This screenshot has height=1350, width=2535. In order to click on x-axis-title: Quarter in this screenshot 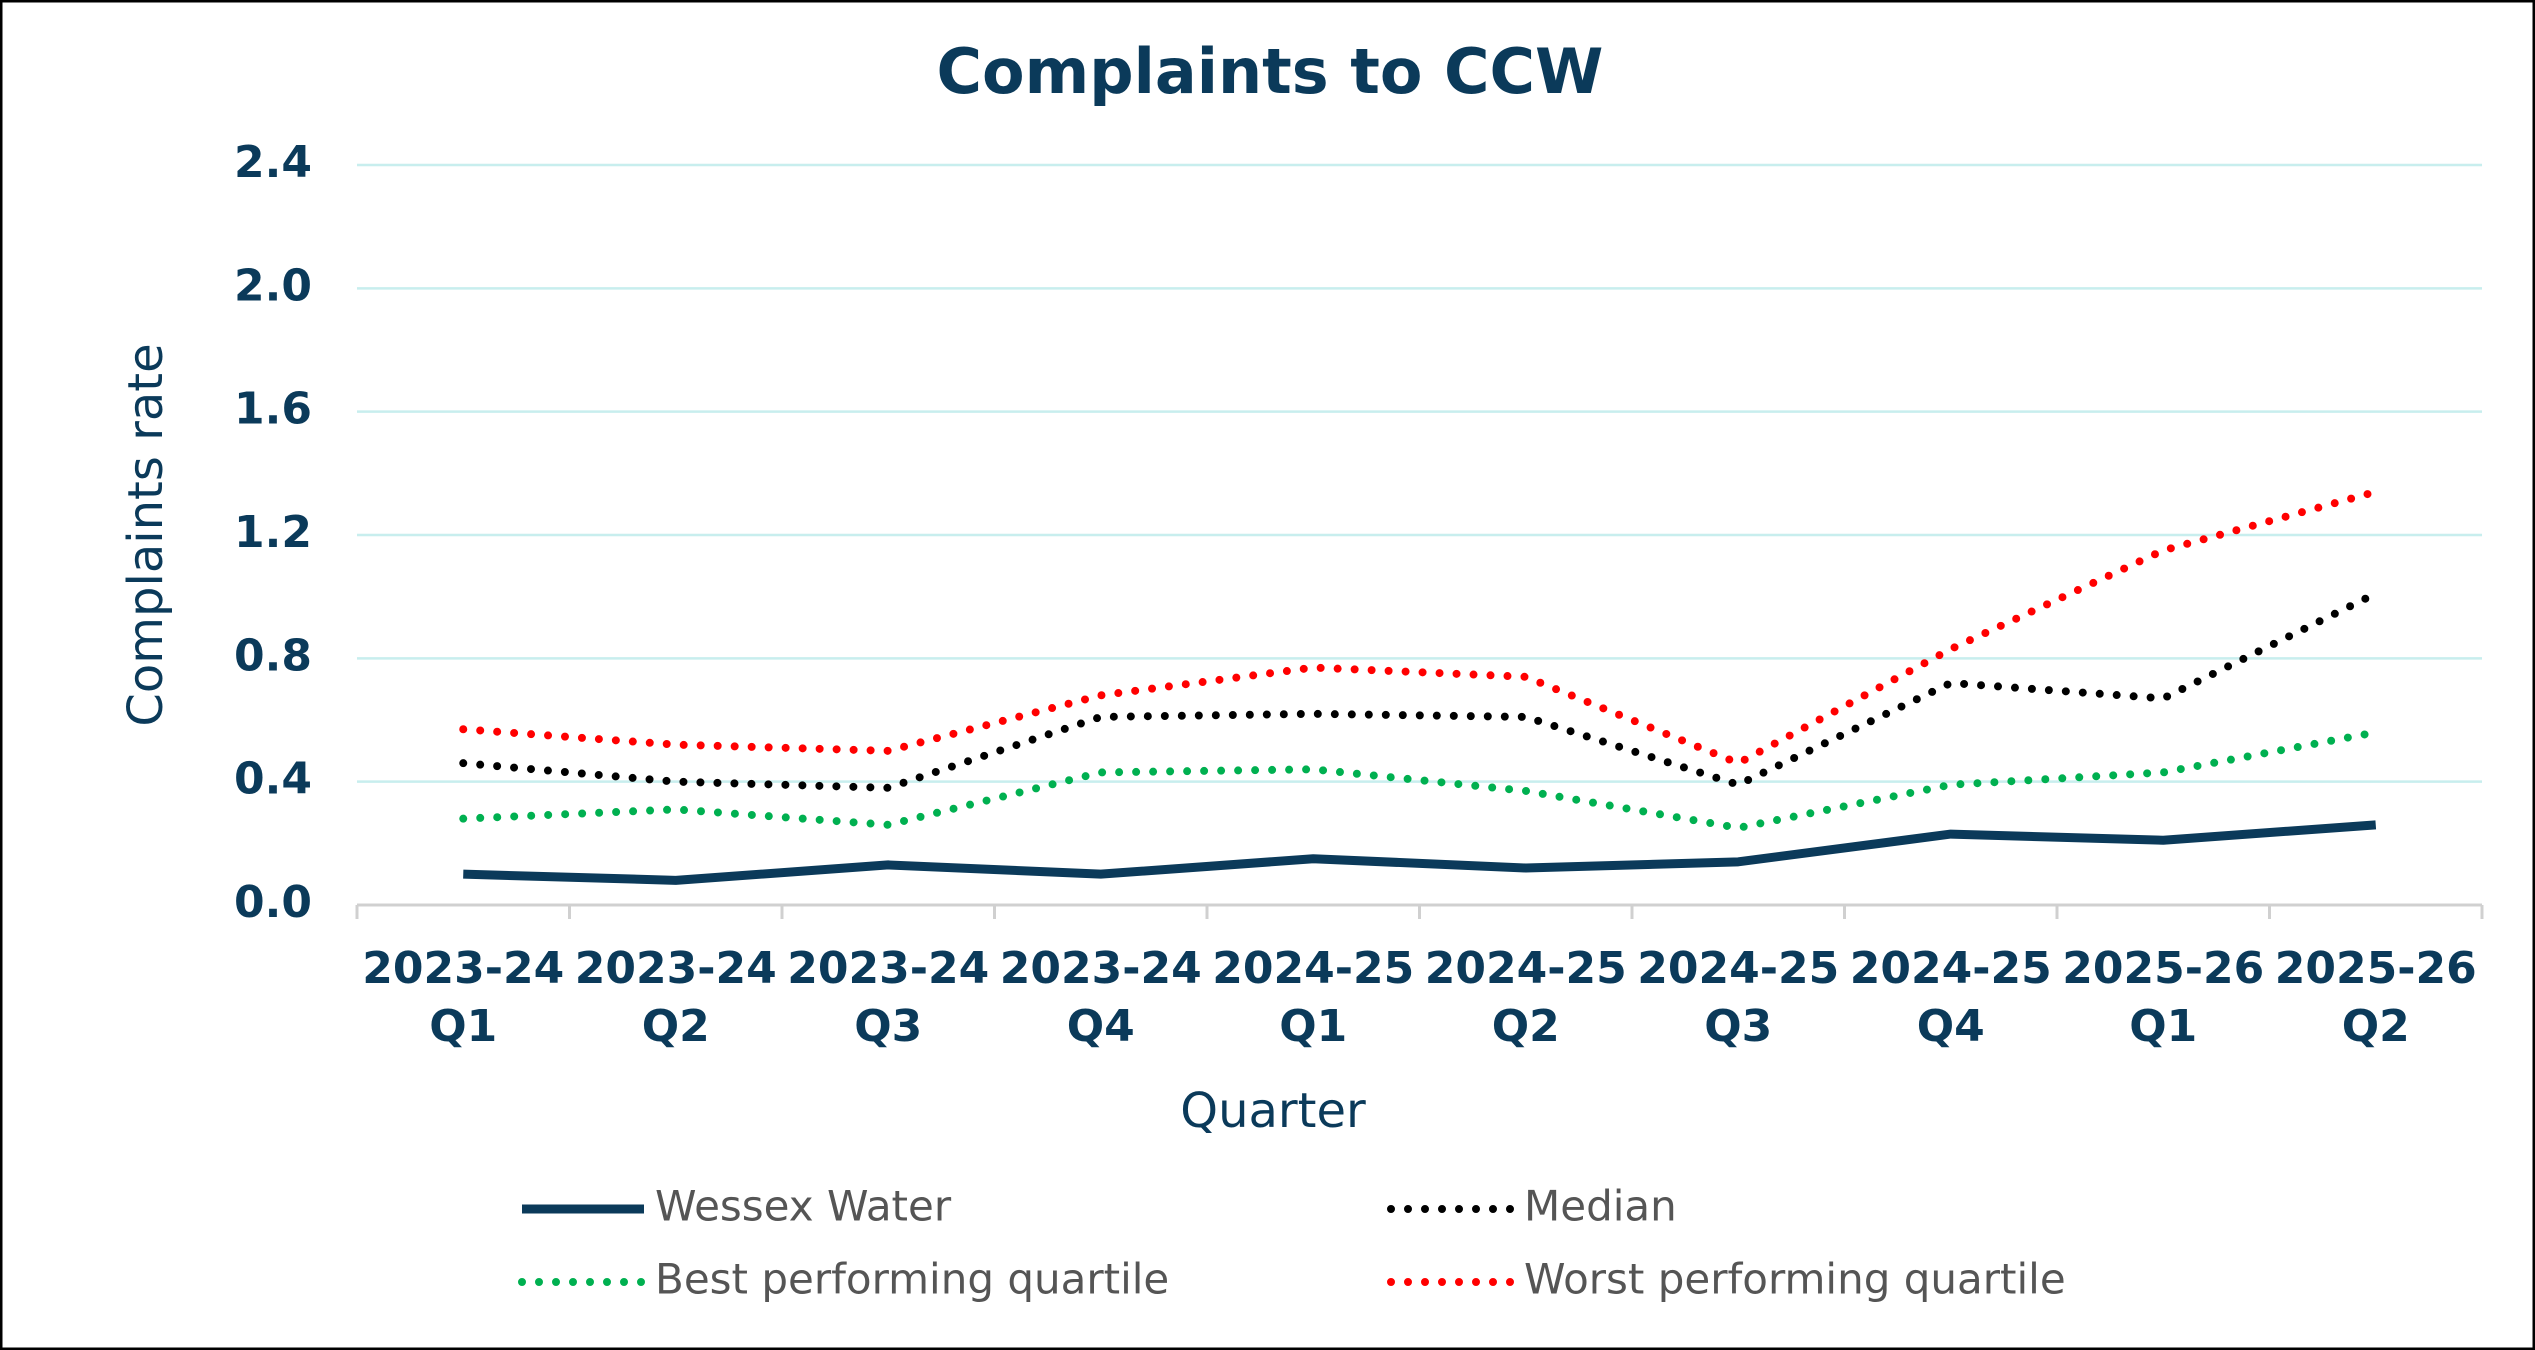, I will do `click(1273, 1111)`.